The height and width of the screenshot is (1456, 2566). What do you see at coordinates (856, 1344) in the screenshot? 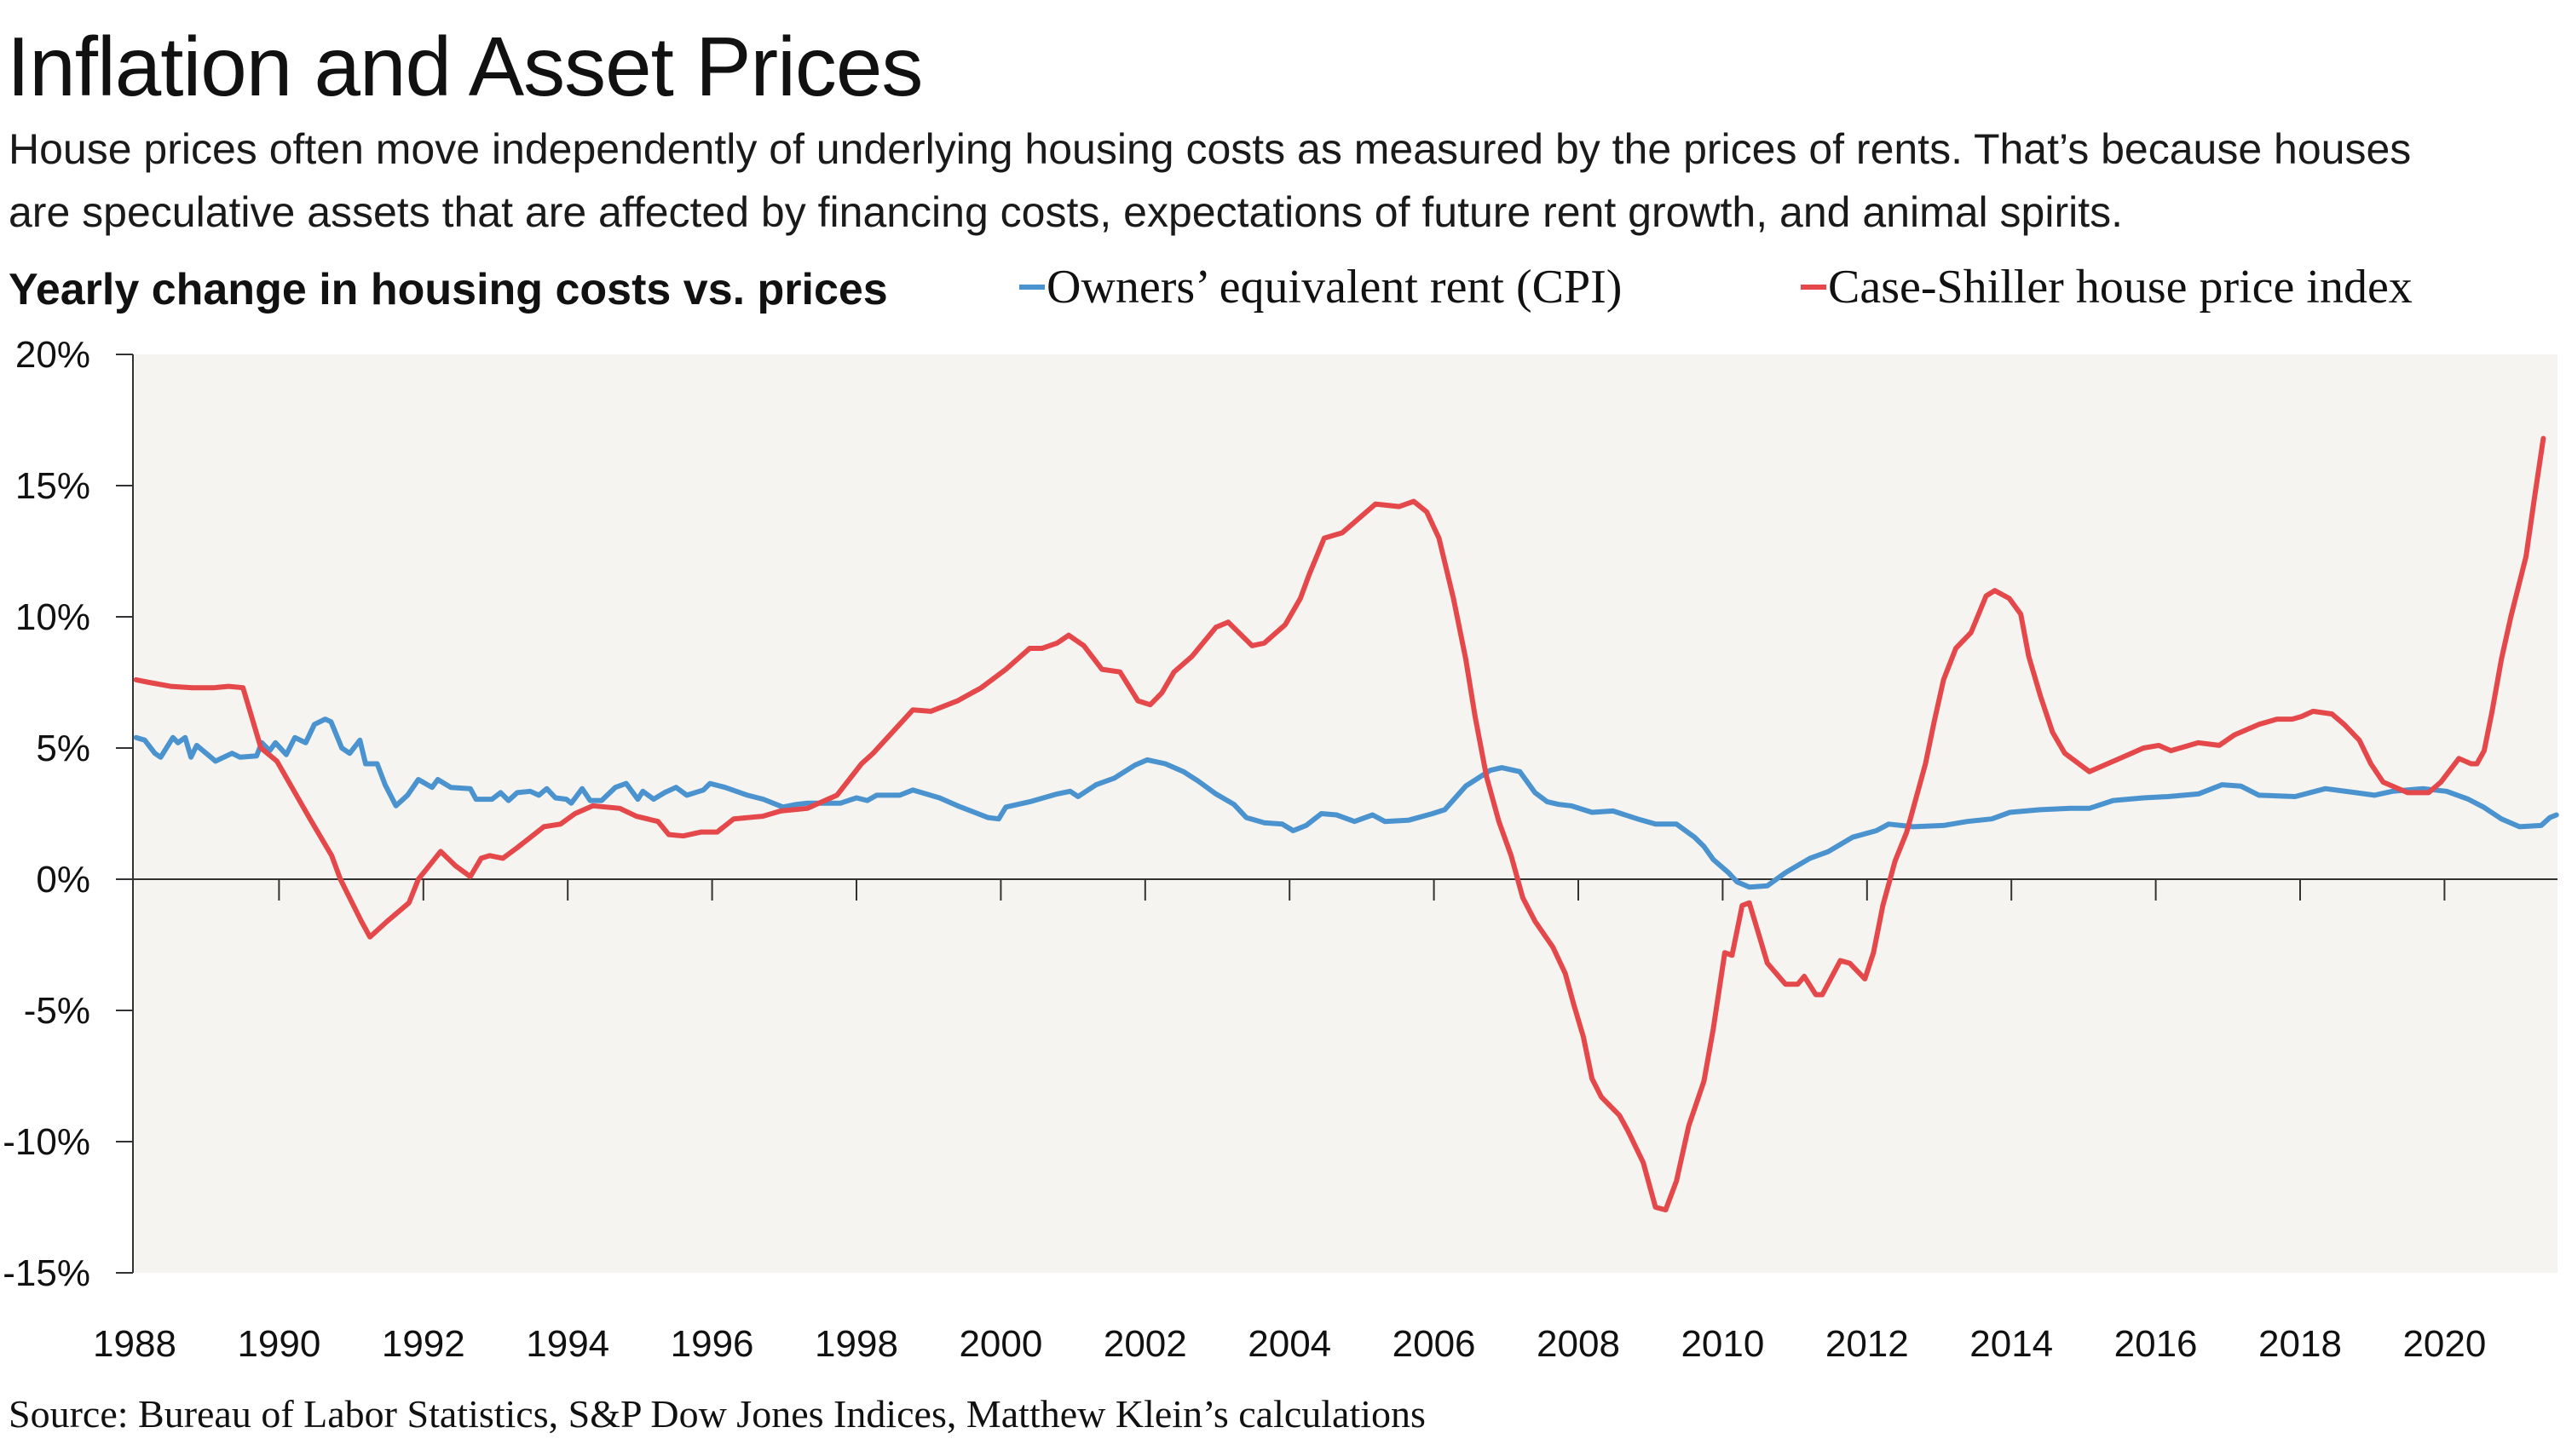
I see `x-tick-label: 1998` at bounding box center [856, 1344].